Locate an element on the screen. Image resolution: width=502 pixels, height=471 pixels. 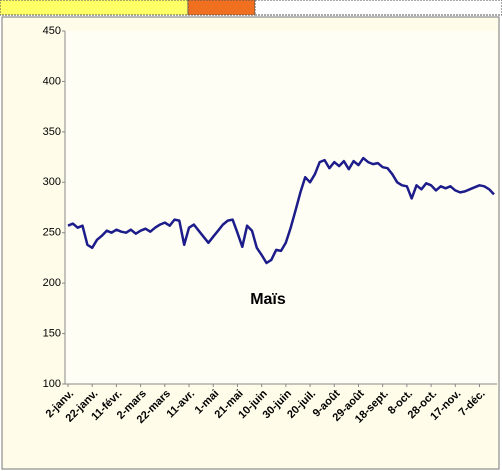
y-tick-label: 150 is located at coordinates (52, 333).